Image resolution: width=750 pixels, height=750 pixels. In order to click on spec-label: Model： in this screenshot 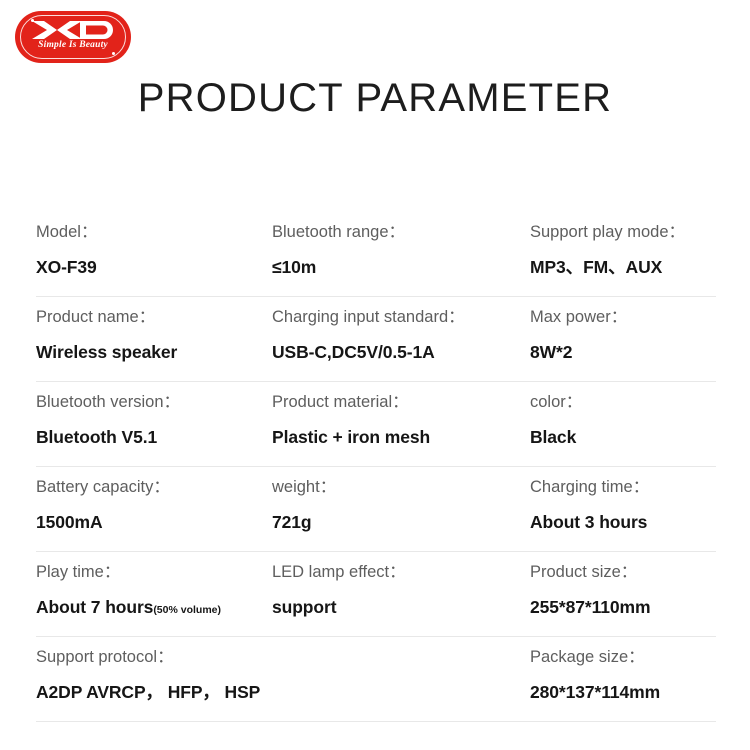, I will do `click(67, 232)`.